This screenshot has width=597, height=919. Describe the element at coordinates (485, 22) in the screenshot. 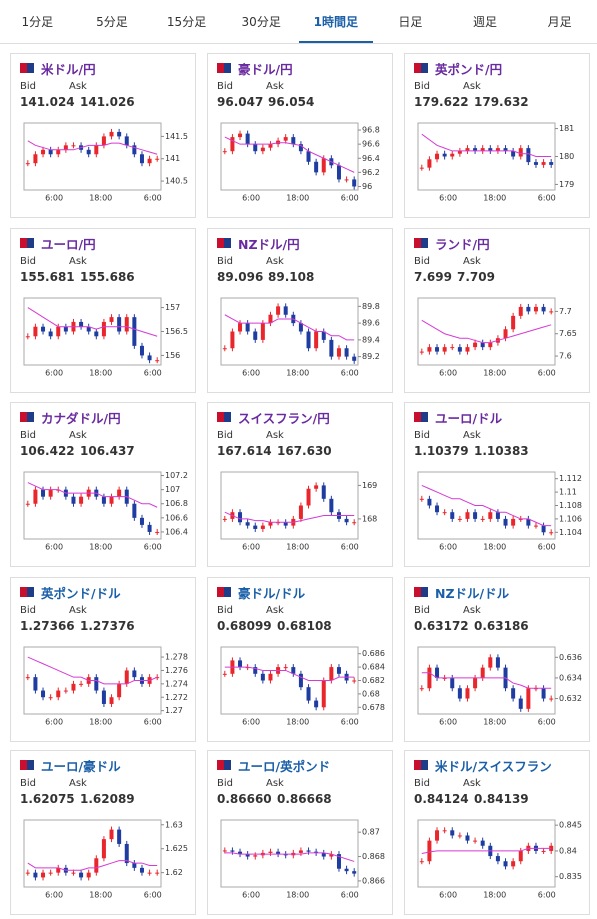

I see `tab: 週足` at that location.